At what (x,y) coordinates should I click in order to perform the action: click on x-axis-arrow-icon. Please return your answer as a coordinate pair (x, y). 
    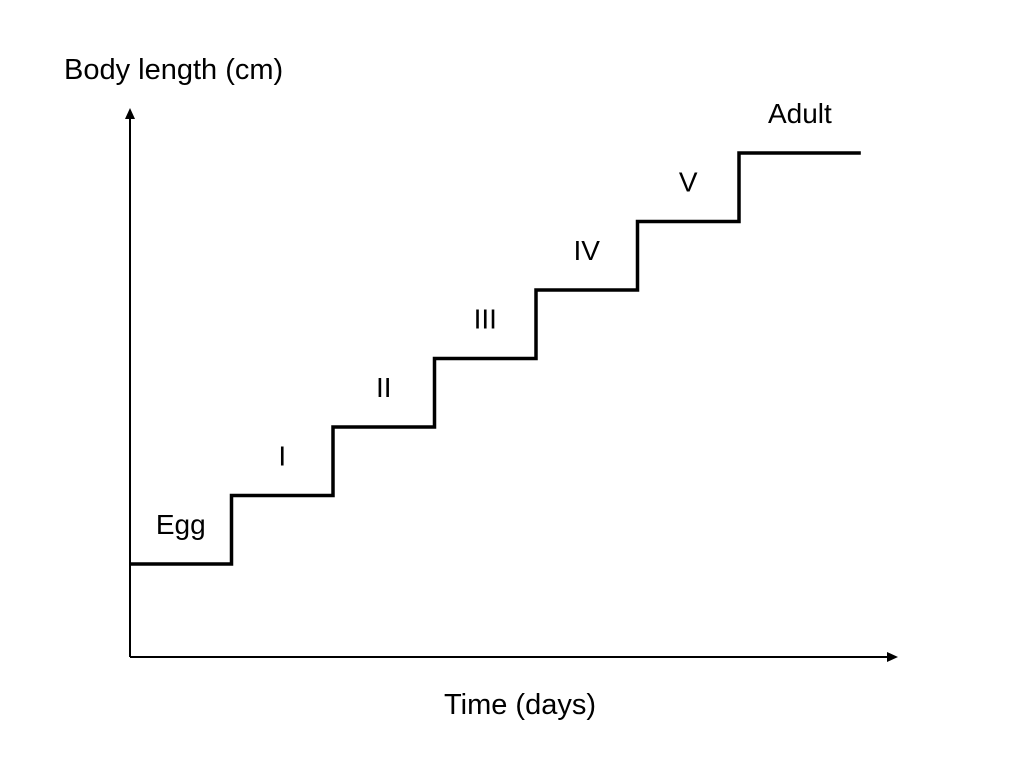
    Looking at the image, I should click on (892, 657).